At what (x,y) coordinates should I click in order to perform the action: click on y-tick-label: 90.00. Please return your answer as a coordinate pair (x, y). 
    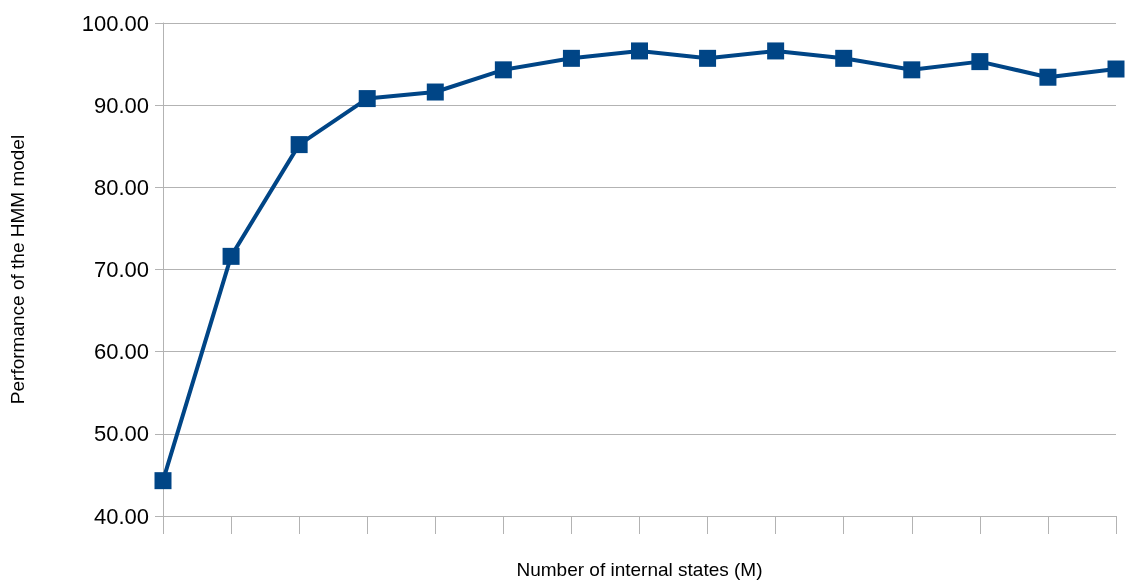
    Looking at the image, I should click on (121, 105).